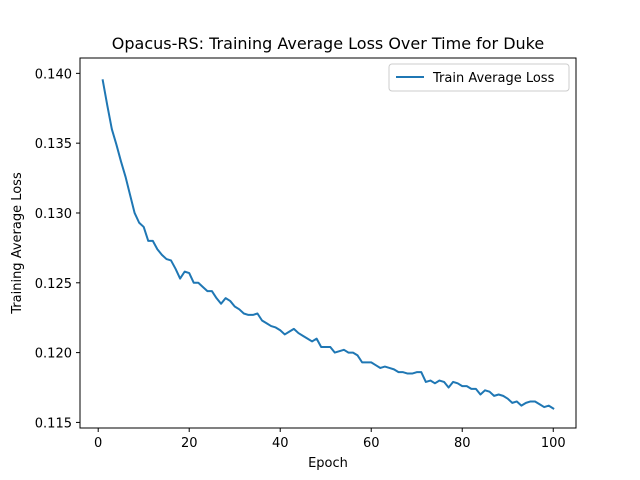  What do you see at coordinates (53, 74) in the screenshot?
I see `y-tick-label: 0.140` at bounding box center [53, 74].